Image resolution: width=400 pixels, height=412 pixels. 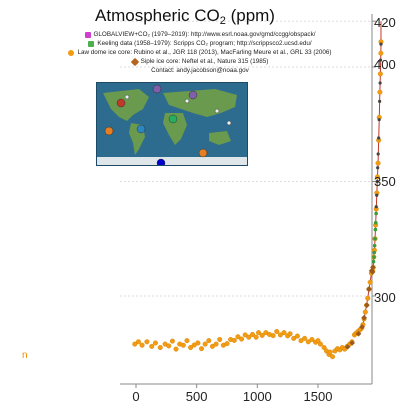 I want to click on land-africa, so click(x=175, y=129).